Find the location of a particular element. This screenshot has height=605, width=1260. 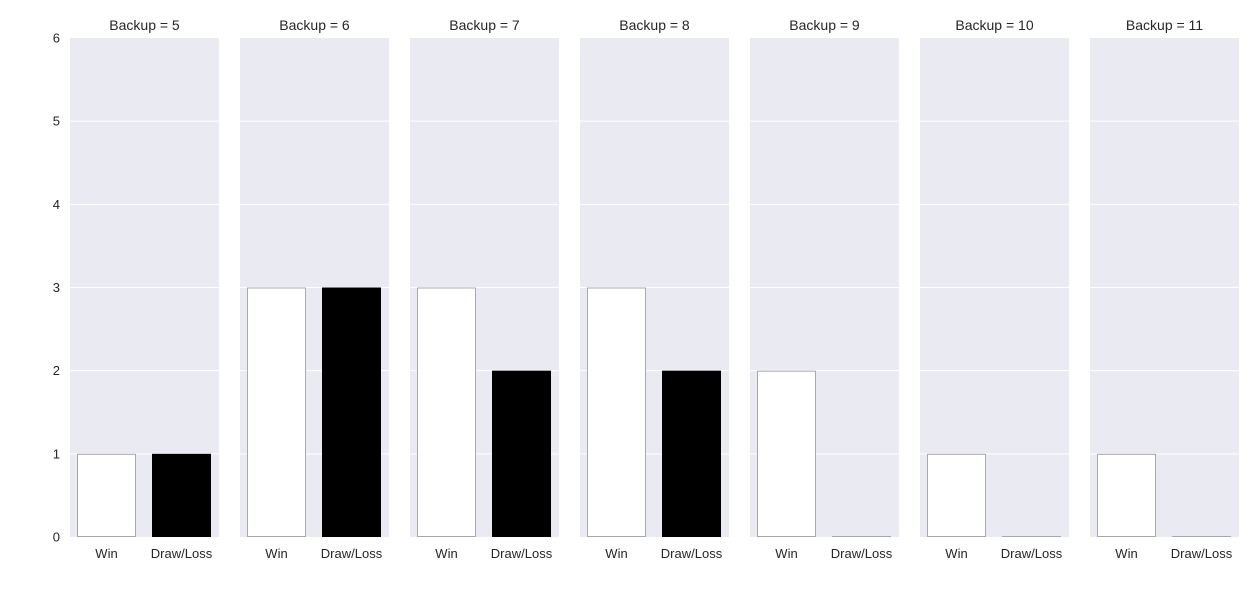

panel-title: Backup = 10 is located at coordinates (994, 25).